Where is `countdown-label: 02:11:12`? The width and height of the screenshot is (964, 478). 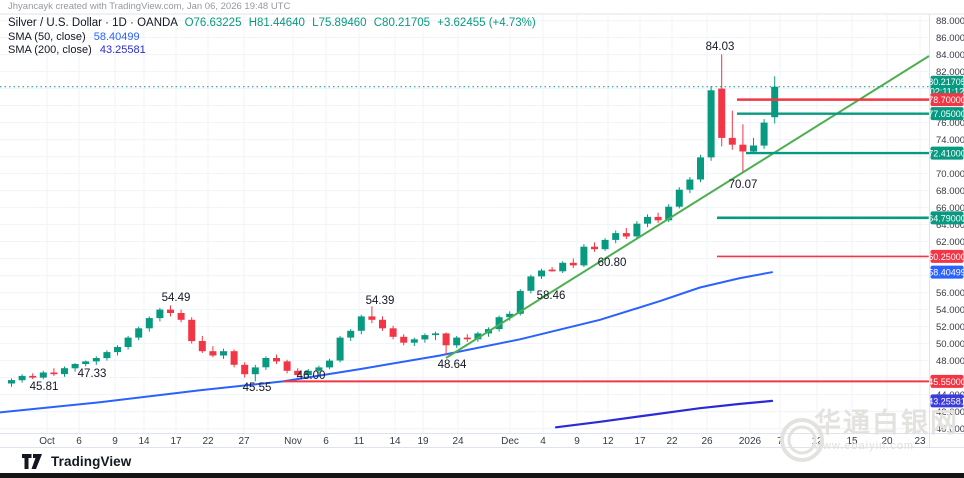 countdown-label: 02:11:12 is located at coordinates (947, 92).